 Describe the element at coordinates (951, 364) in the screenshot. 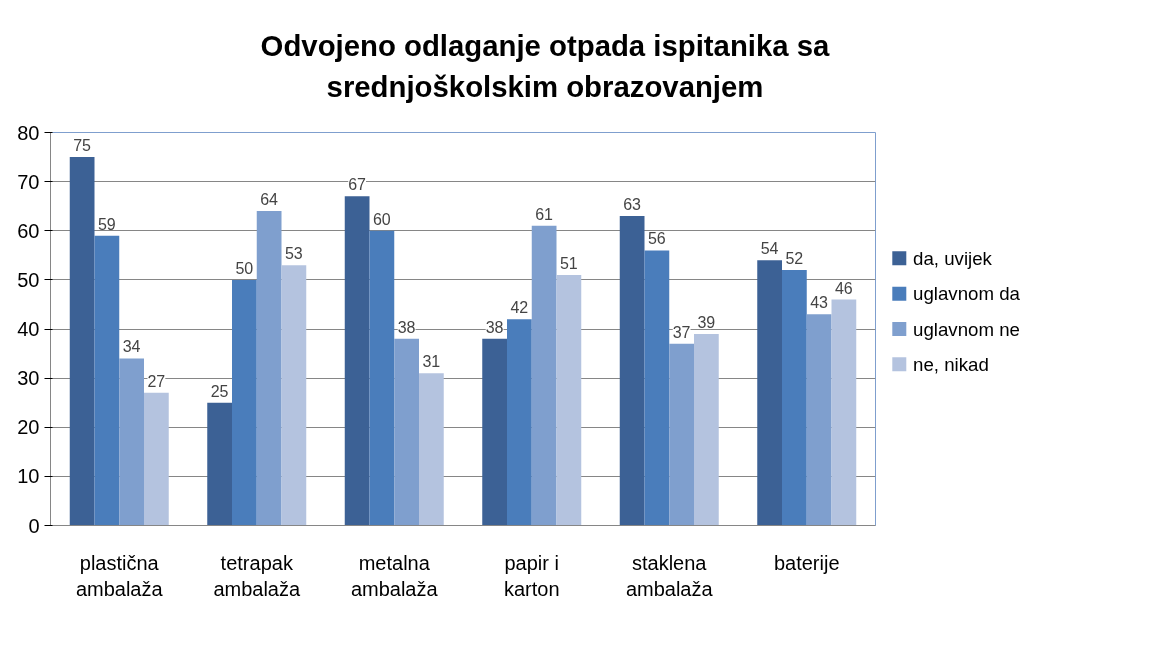

I see `legend-label: ne, nikad` at that location.